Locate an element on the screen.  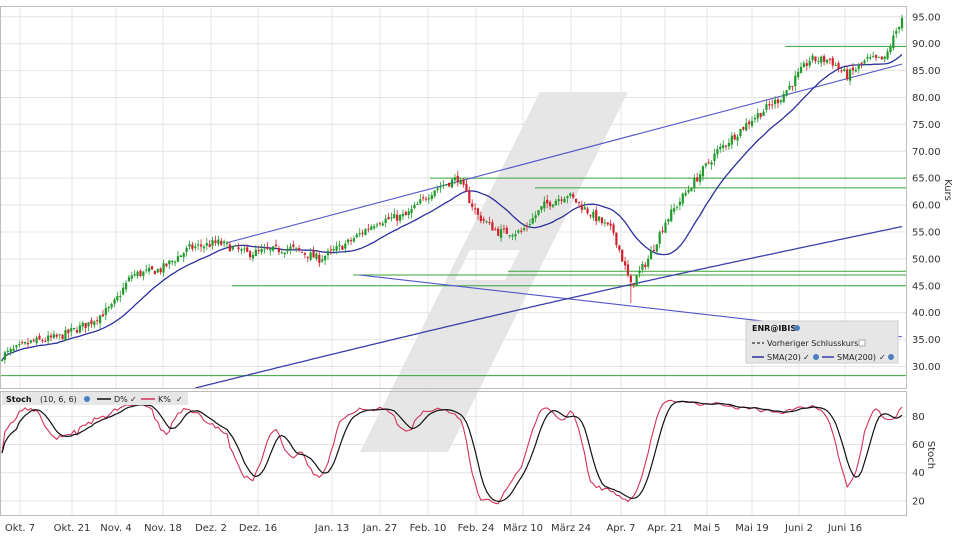
d-check-icon: ✓ is located at coordinates (133, 399).